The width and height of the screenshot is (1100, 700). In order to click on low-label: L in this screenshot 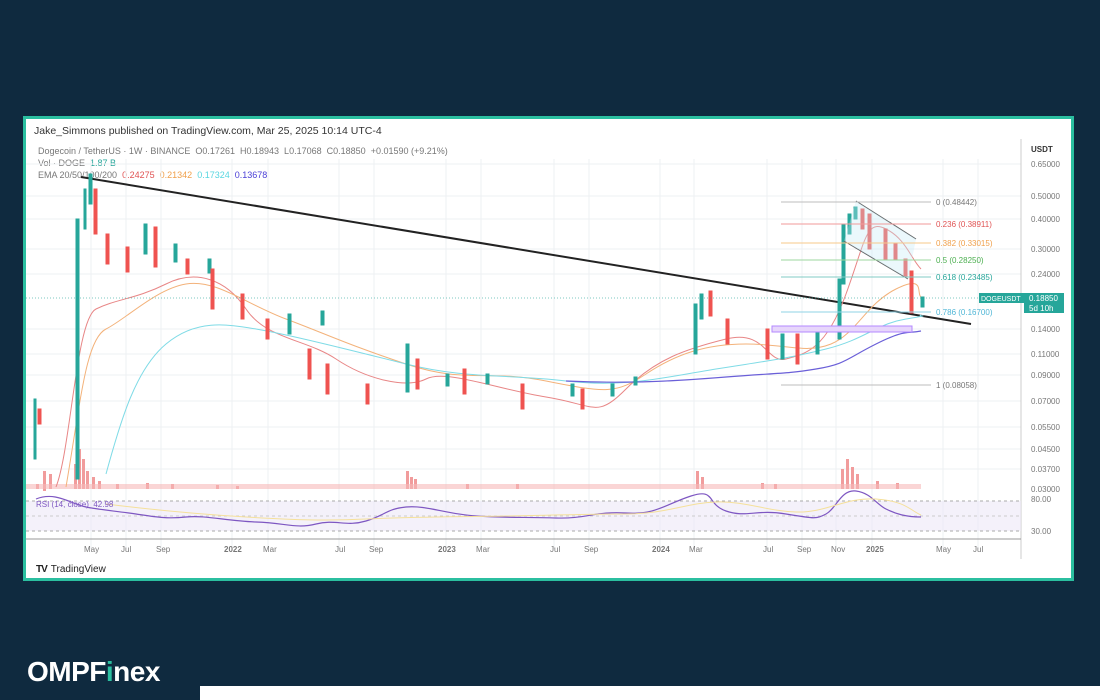, I will do `click(287, 151)`.